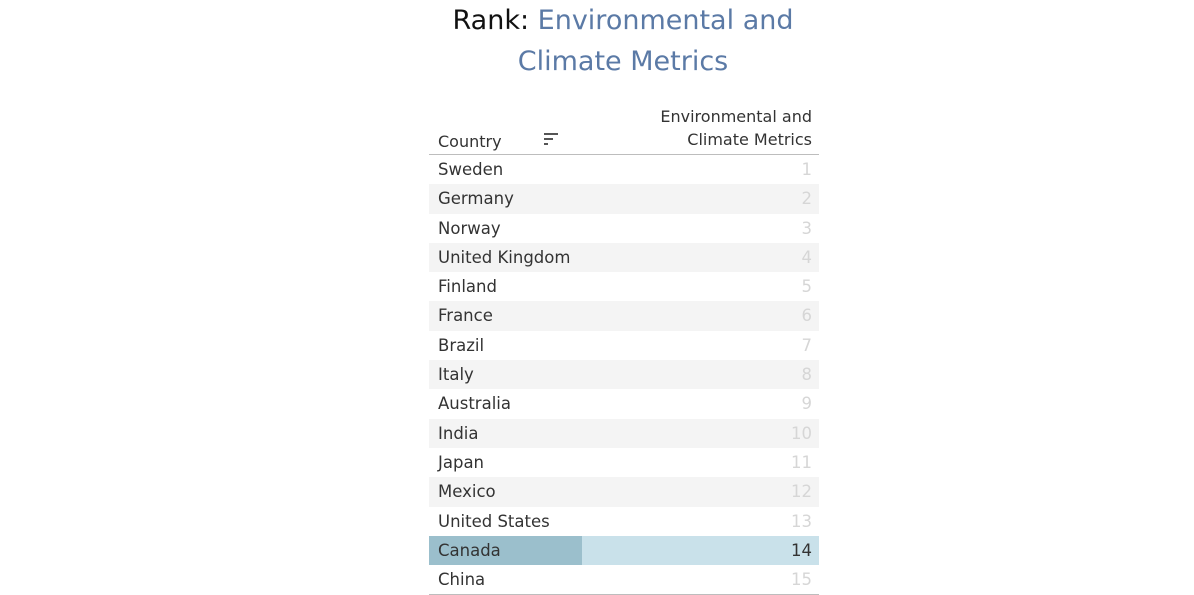 This screenshot has width=1194, height=595. What do you see at coordinates (801, 580) in the screenshot?
I see `rank-cell: 15` at bounding box center [801, 580].